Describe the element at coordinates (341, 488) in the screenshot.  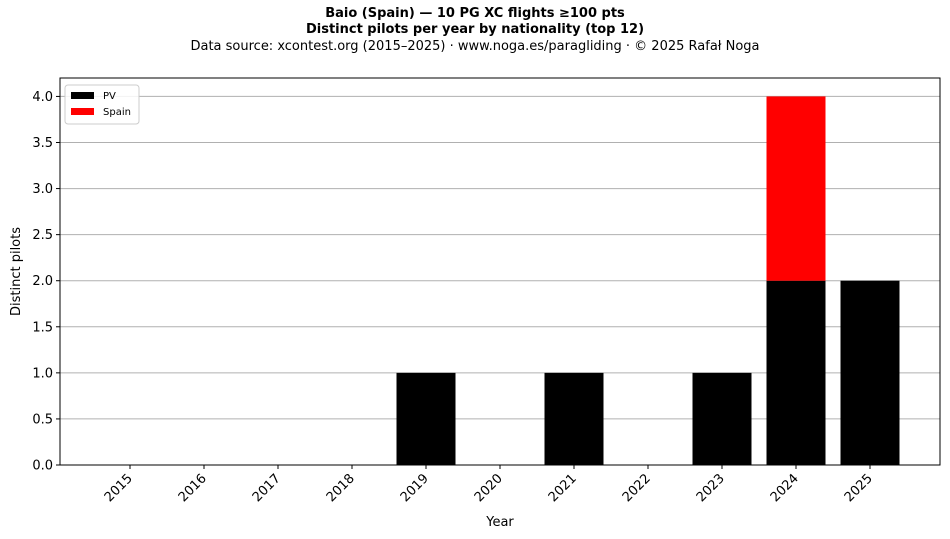
I see `x-tick-label: 2018` at that location.